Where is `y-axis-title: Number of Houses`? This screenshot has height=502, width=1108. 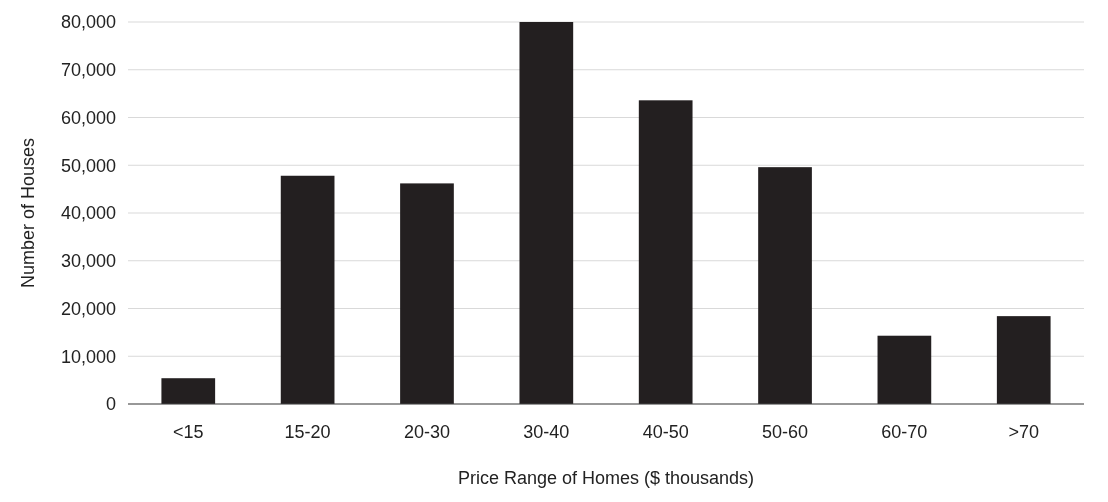 y-axis-title: Number of Houses is located at coordinates (28, 213).